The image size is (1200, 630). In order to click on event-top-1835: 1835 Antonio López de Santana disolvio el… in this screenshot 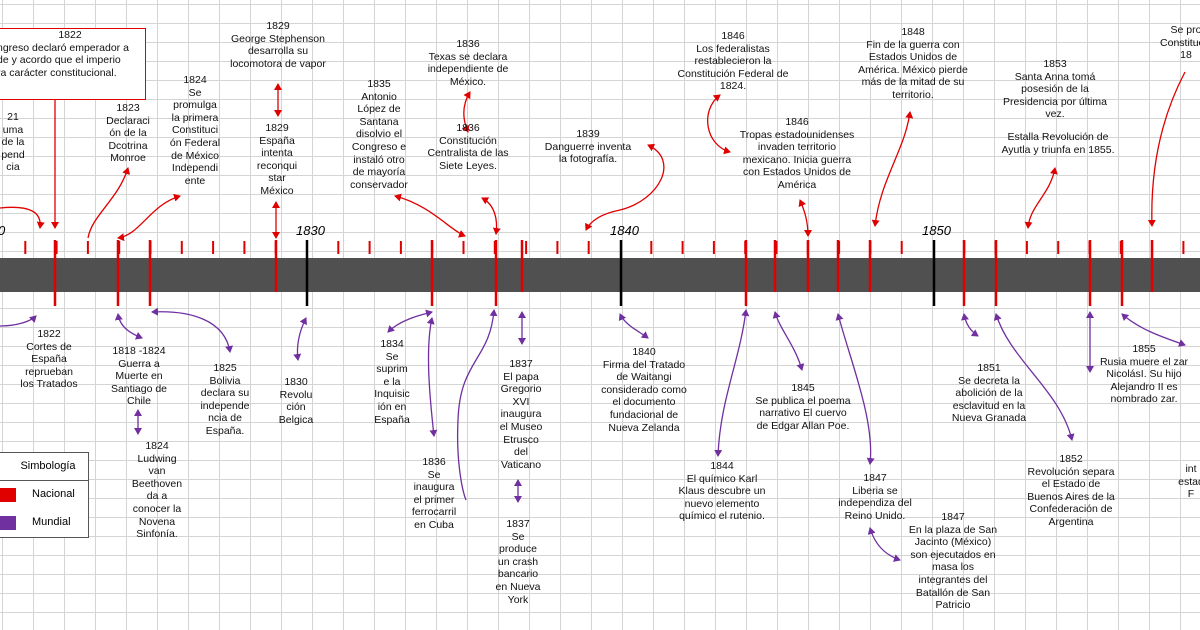, I will do `click(379, 134)`.